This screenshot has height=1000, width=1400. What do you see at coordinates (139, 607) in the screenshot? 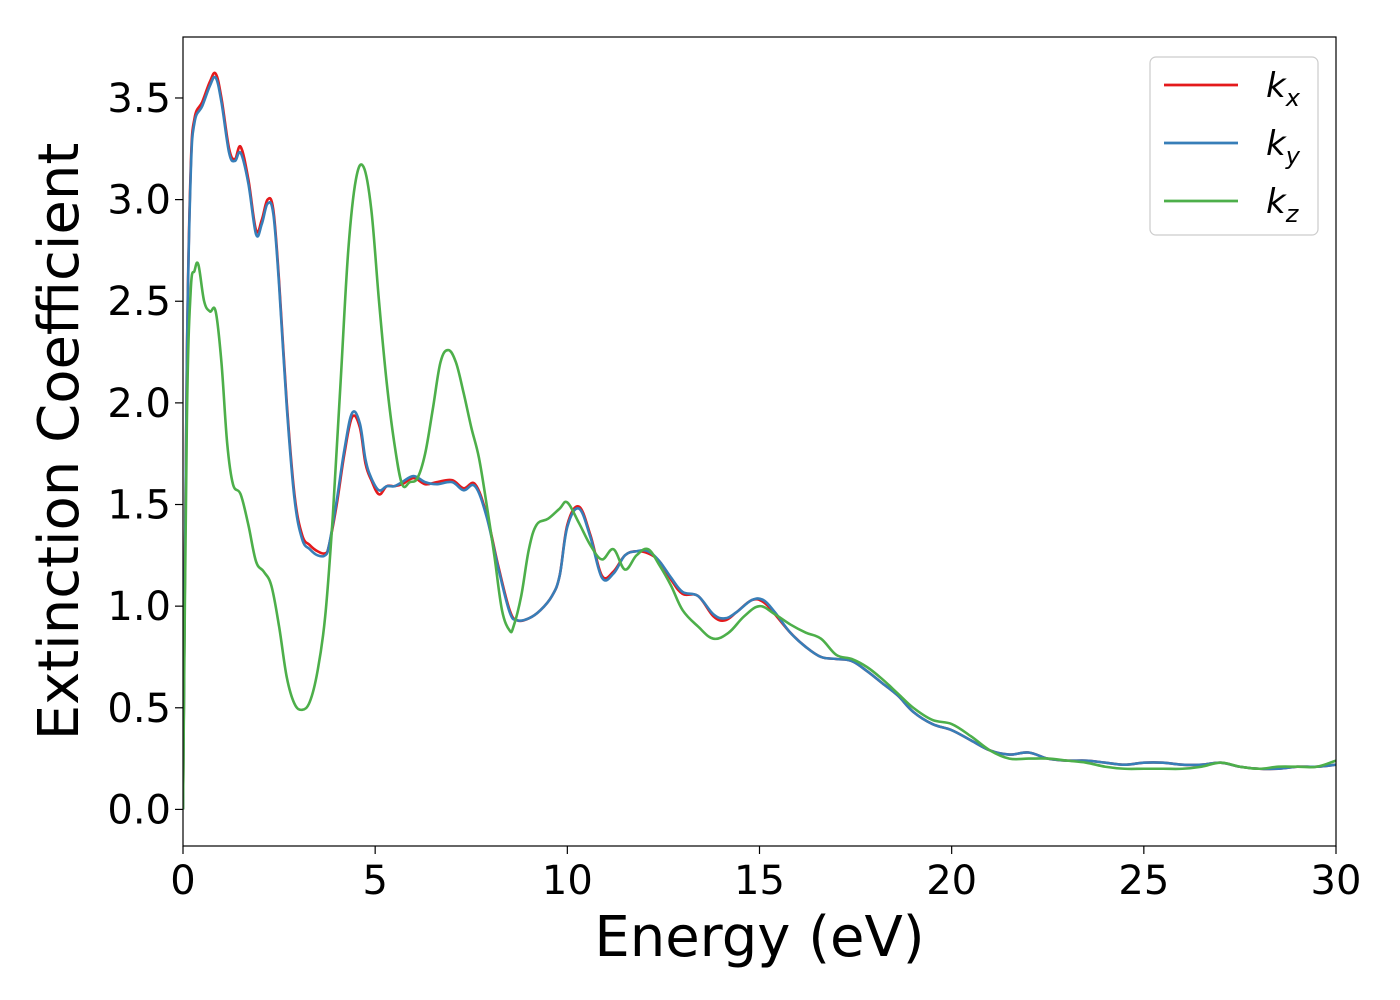
I see `y-tick-label: 1.0` at bounding box center [139, 607].